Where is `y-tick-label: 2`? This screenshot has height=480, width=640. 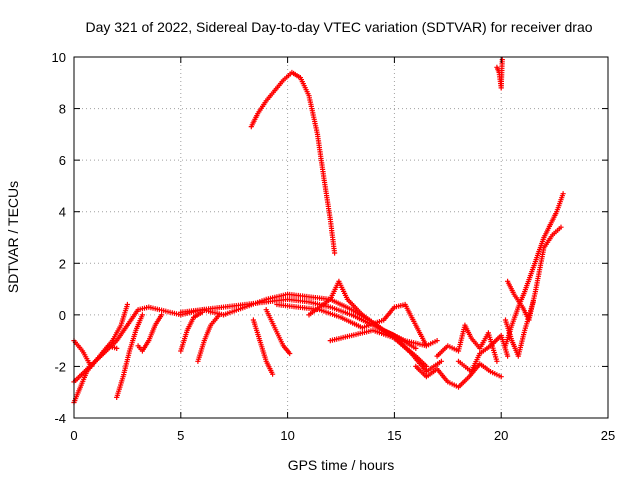
y-tick-label: 2 is located at coordinates (62, 263).